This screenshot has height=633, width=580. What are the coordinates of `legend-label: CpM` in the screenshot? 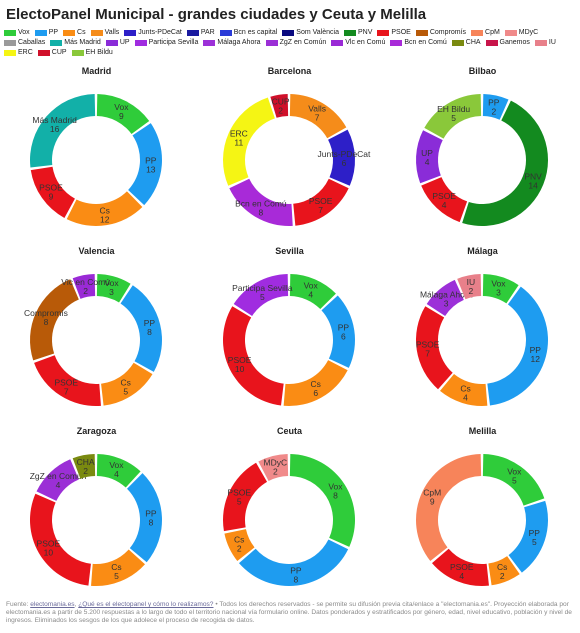 It's located at (492, 32).